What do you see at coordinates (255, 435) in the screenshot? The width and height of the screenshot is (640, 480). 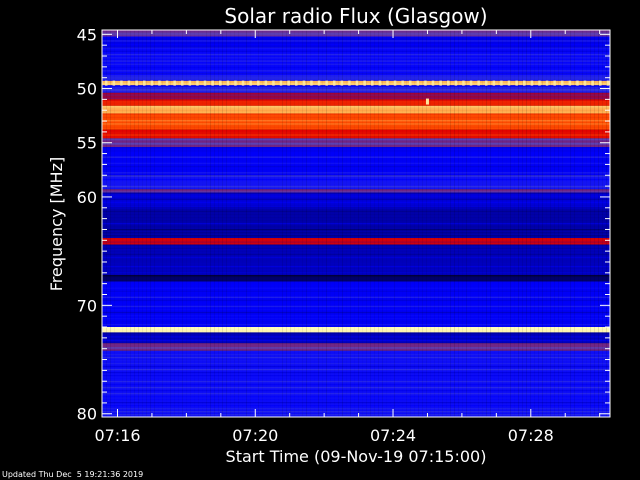 I see `x-tick-label: 07:20` at bounding box center [255, 435].